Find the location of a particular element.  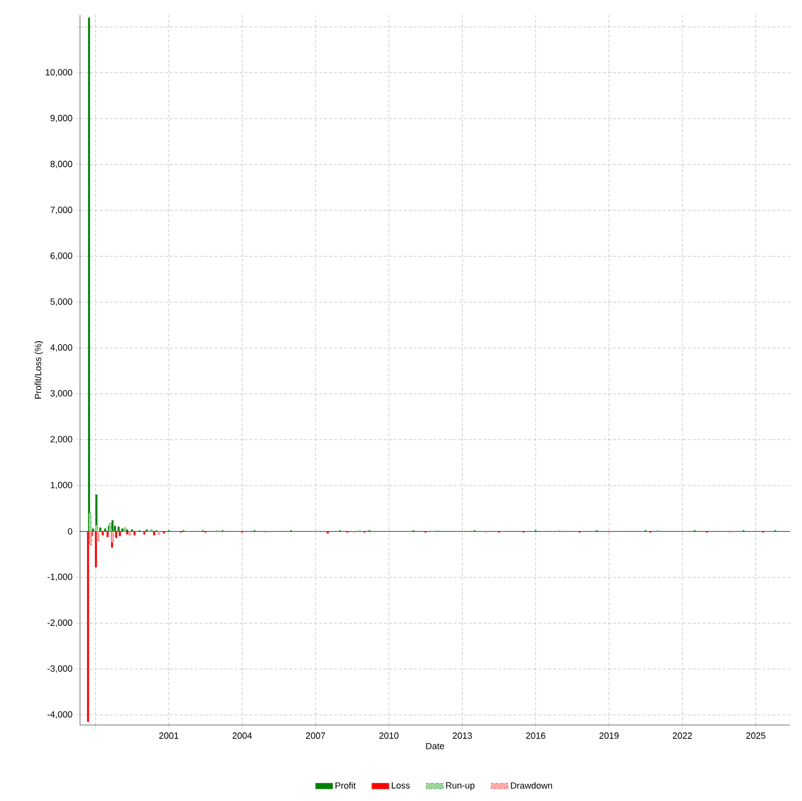

x-tick-label: 2022 is located at coordinates (682, 735).